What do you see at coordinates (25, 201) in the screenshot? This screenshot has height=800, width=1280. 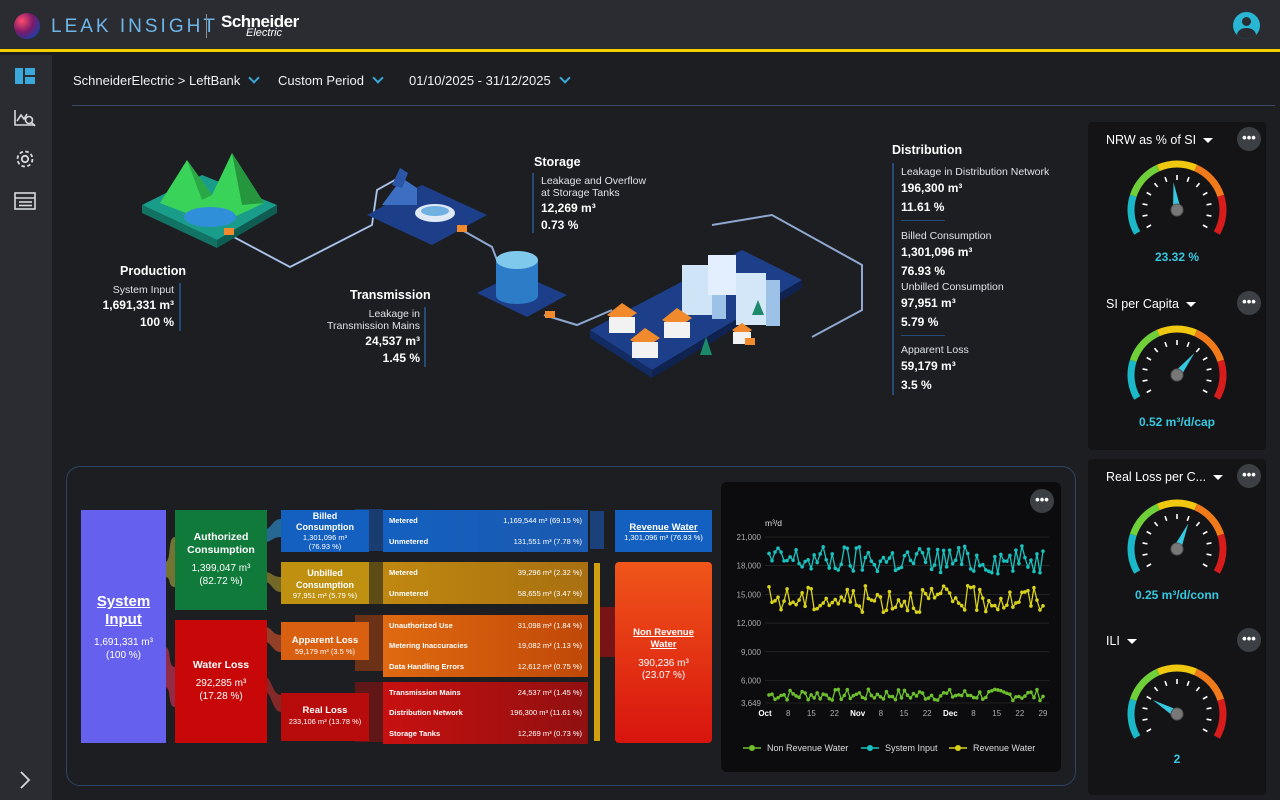 I see `list-icon` at bounding box center [25, 201].